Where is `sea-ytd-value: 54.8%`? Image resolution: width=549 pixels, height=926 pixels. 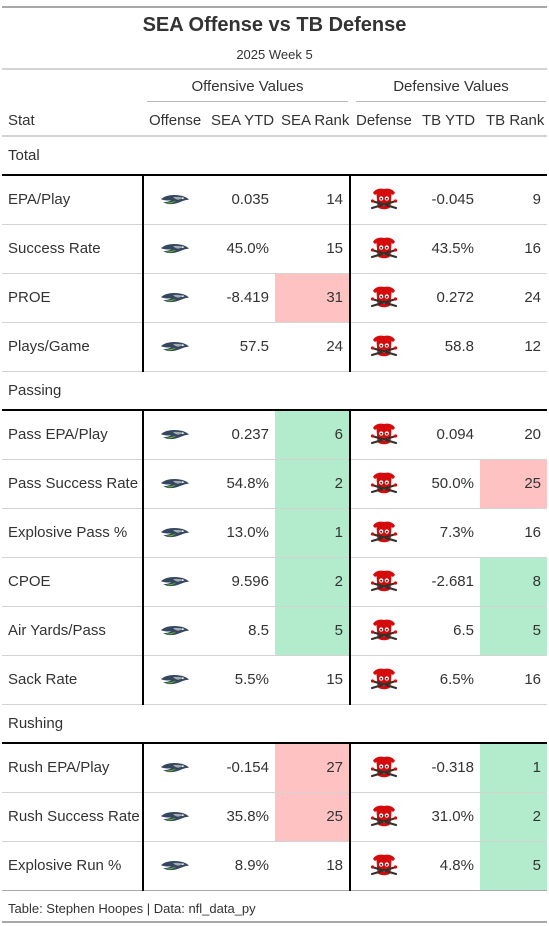
sea-ytd-value: 54.8% is located at coordinates (240, 484).